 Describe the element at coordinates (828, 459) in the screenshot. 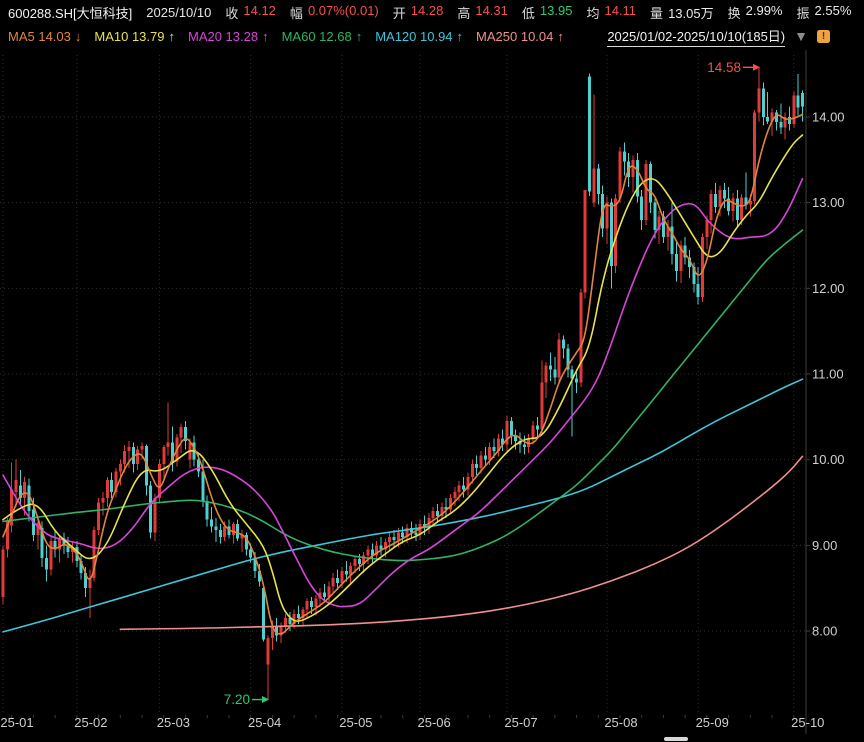

I see `svg-text: 10.00` at that location.